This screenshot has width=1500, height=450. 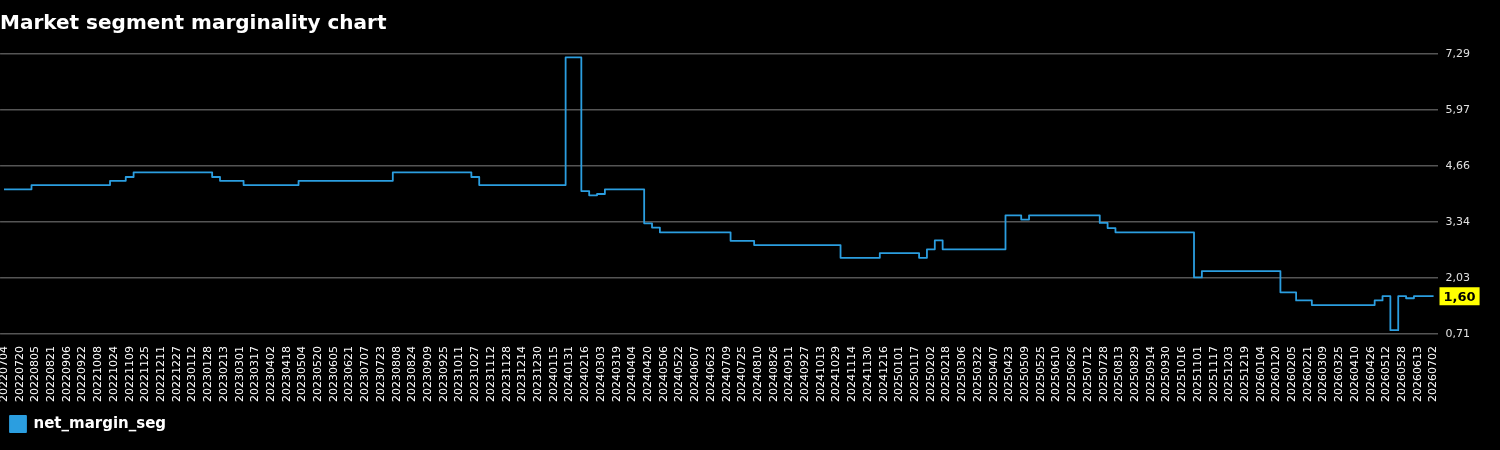 I want to click on x-tick-label: 20230824, so click(x=412, y=374).